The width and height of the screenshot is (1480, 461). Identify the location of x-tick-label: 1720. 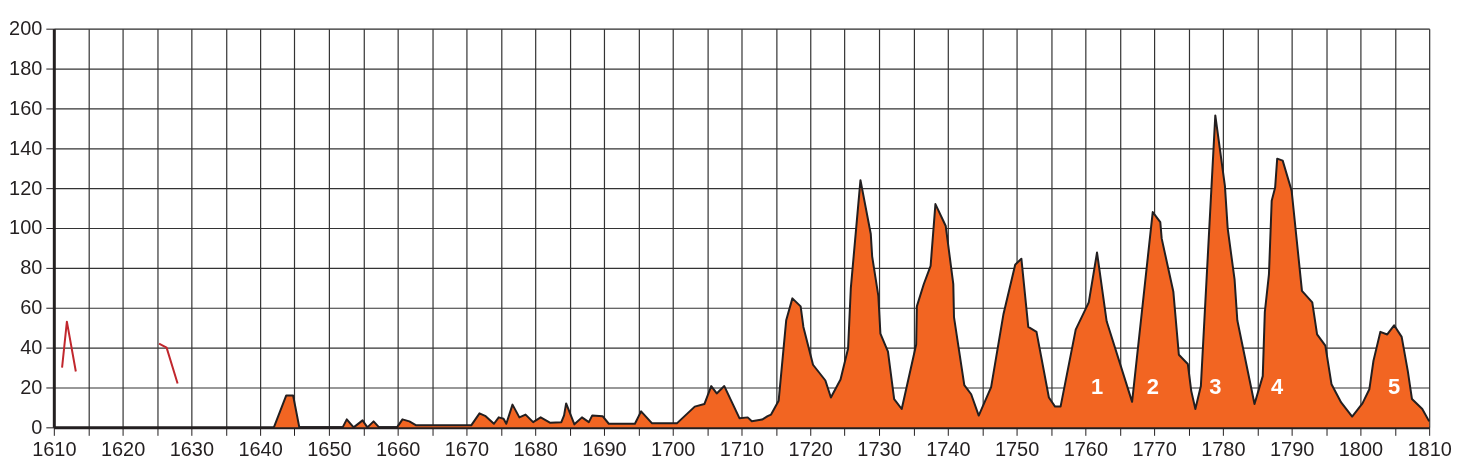
(810, 448).